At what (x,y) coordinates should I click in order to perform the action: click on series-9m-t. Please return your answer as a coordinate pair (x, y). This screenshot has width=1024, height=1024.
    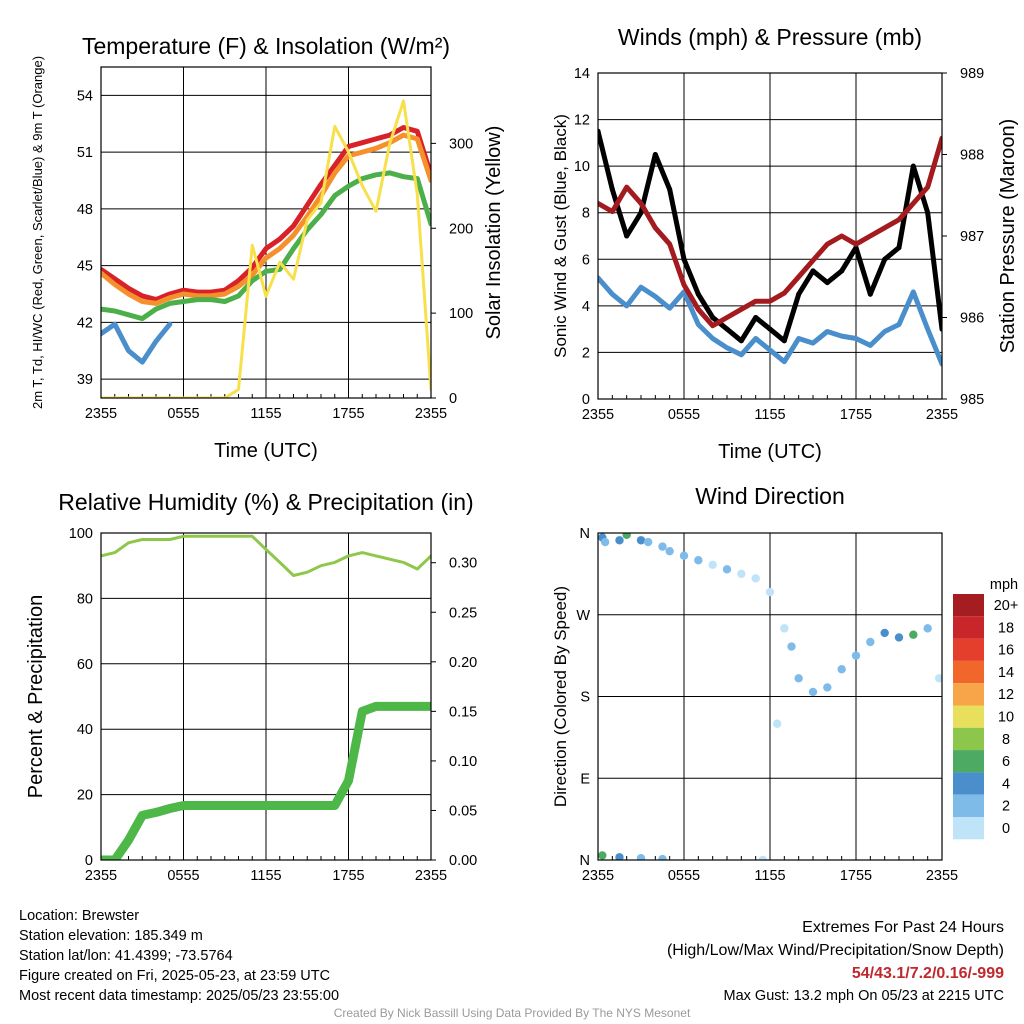
    Looking at the image, I should click on (266, 219).